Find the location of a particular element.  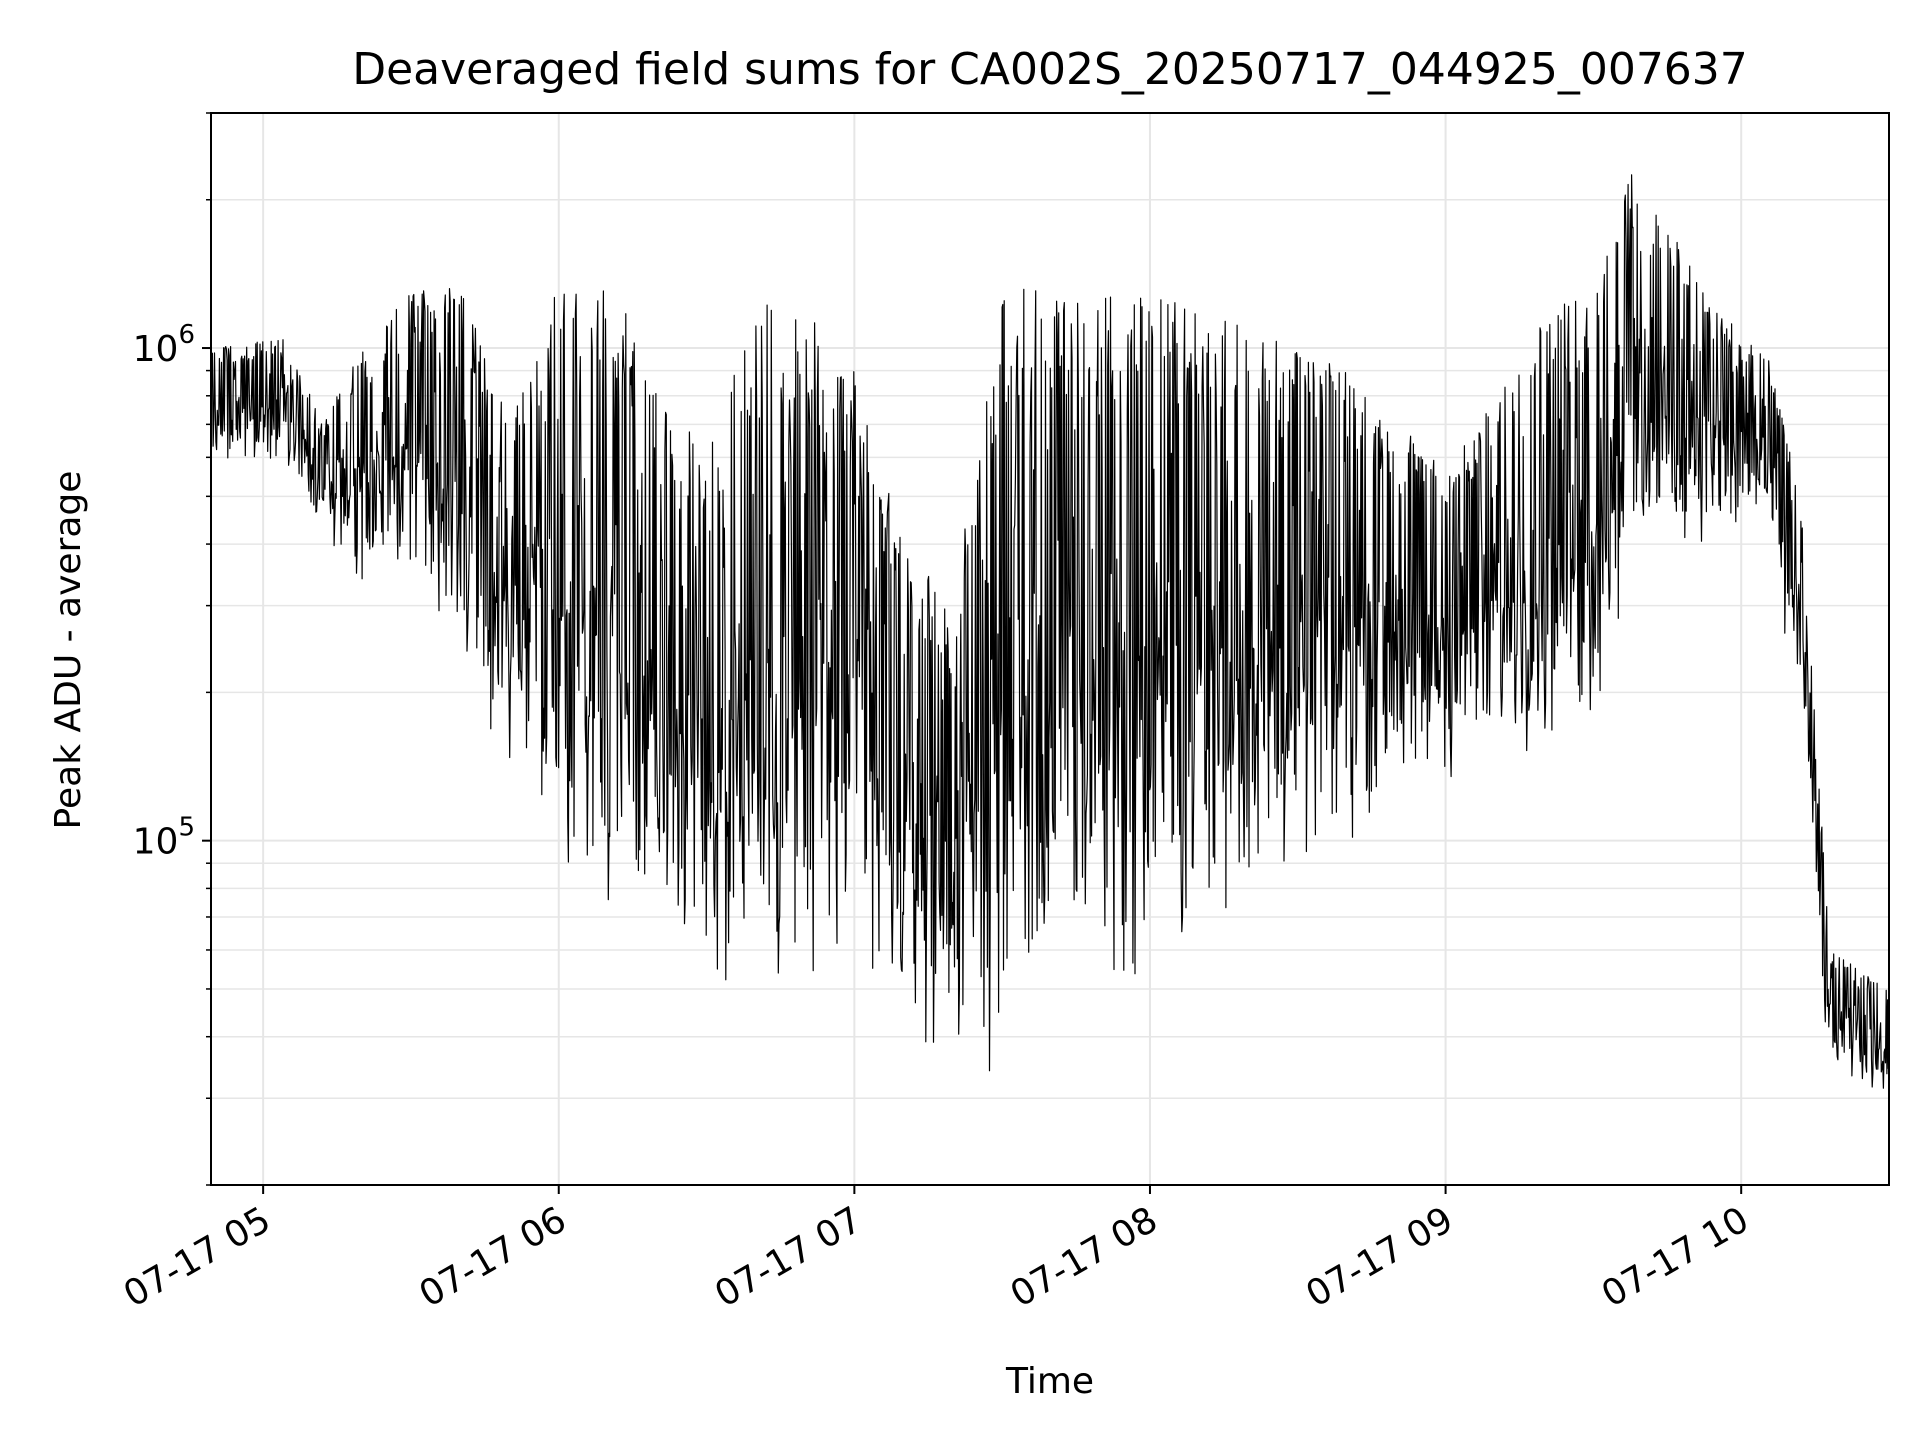

y-tick-label: 10⁶ is located at coordinates (164, 345).